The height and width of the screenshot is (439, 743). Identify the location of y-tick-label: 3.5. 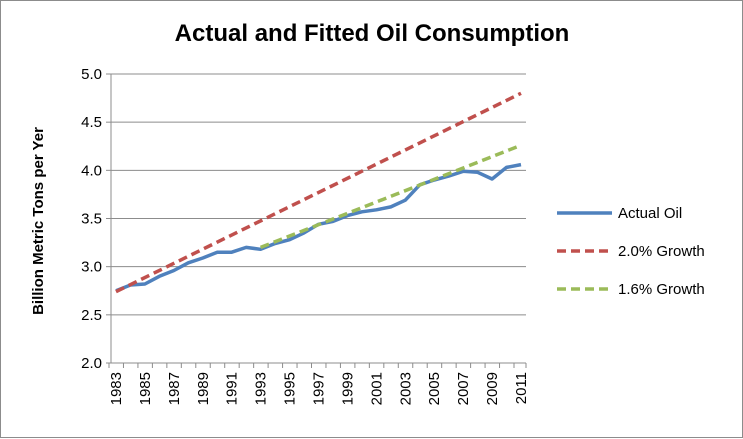
(91, 219).